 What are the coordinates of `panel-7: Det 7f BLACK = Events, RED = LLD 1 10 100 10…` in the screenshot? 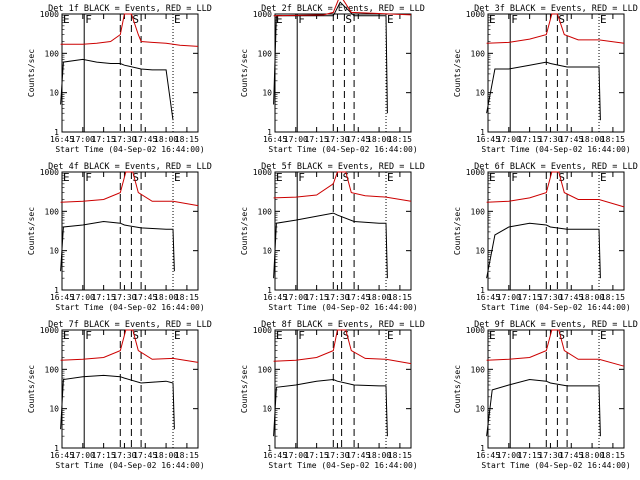 It's located at (119, 395).